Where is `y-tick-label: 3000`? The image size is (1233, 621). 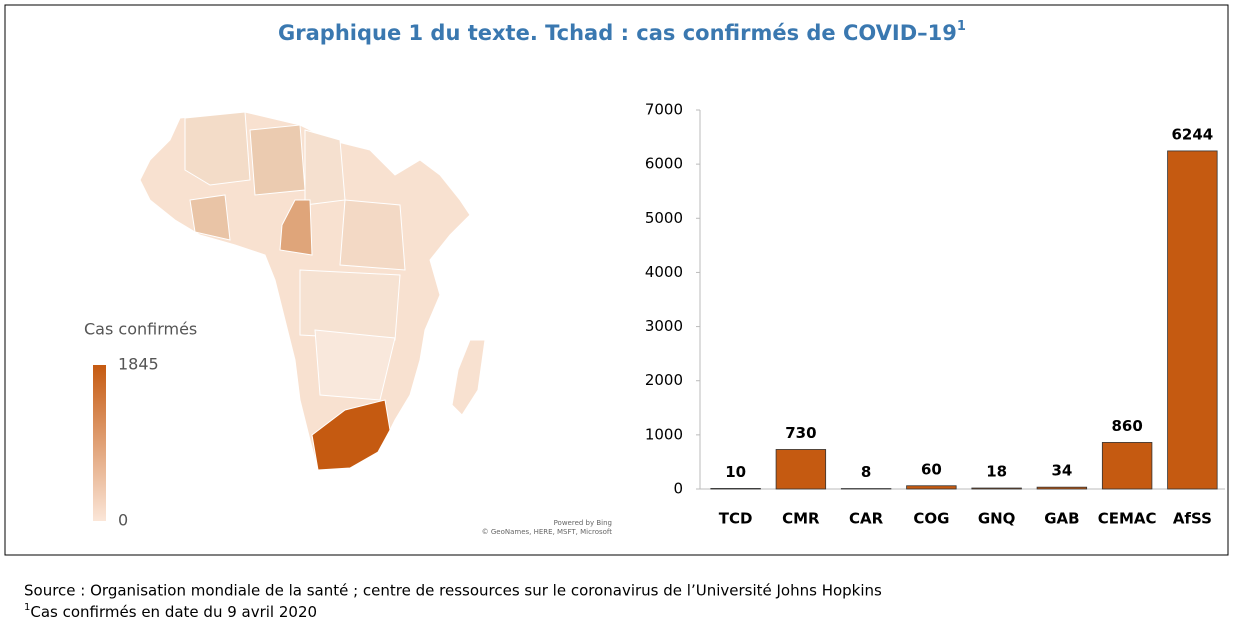
y-tick-label: 3000 is located at coordinates (664, 326).